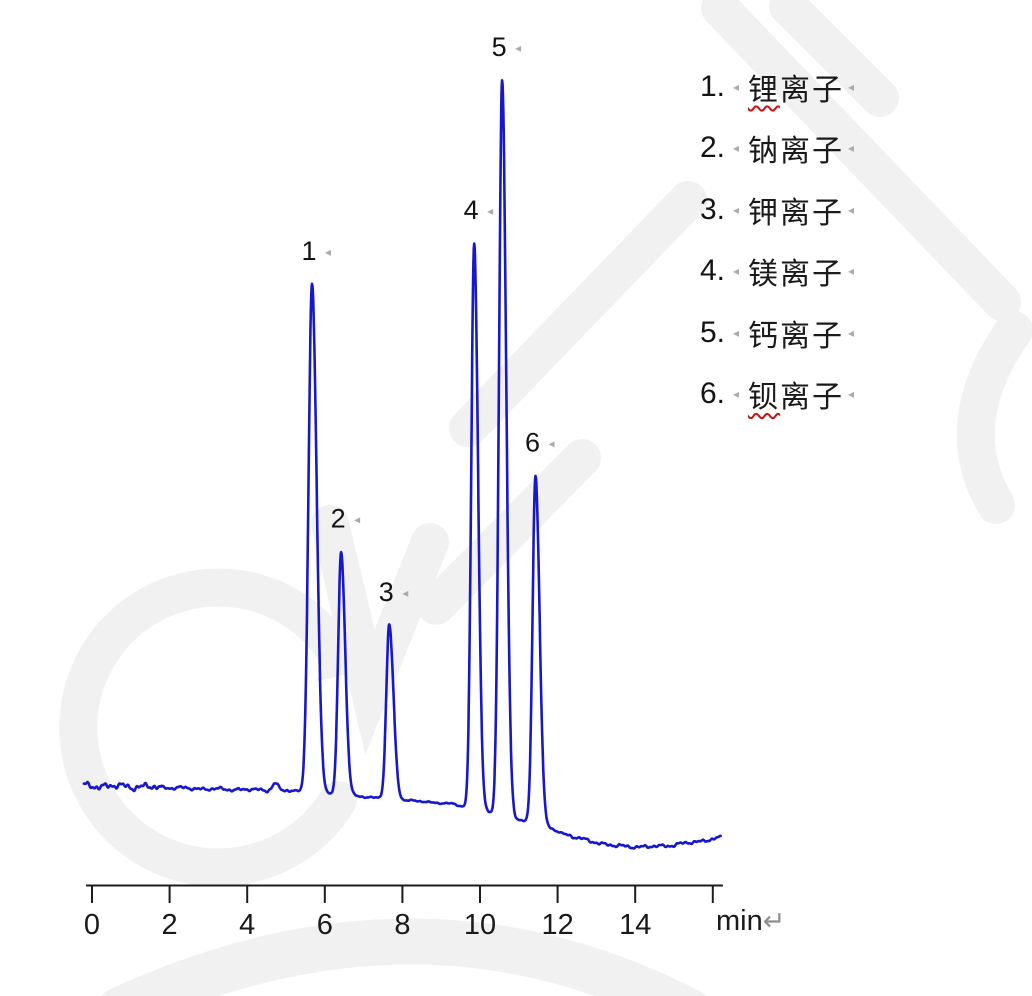 This screenshot has height=996, width=1032. What do you see at coordinates (796, 336) in the screenshot?
I see `legend-item-label: 钙离子` at bounding box center [796, 336].